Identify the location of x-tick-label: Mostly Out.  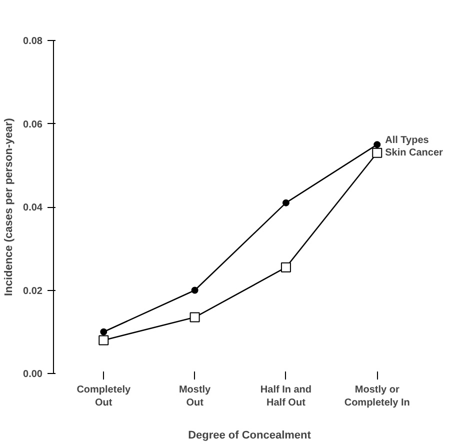
(195, 396).